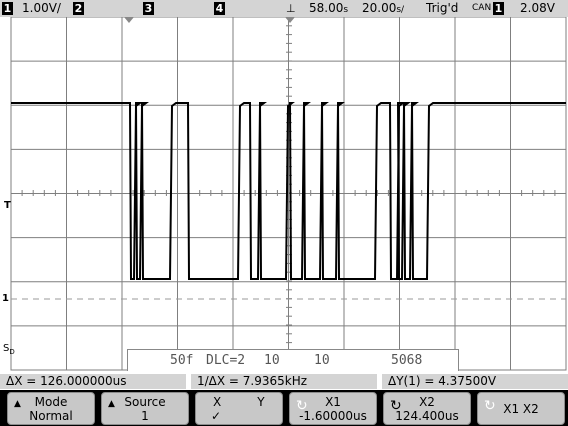 This screenshot has height=426, width=568. What do you see at coordinates (9, 349) in the screenshot?
I see `serial-decode-marker: SD` at bounding box center [9, 349].